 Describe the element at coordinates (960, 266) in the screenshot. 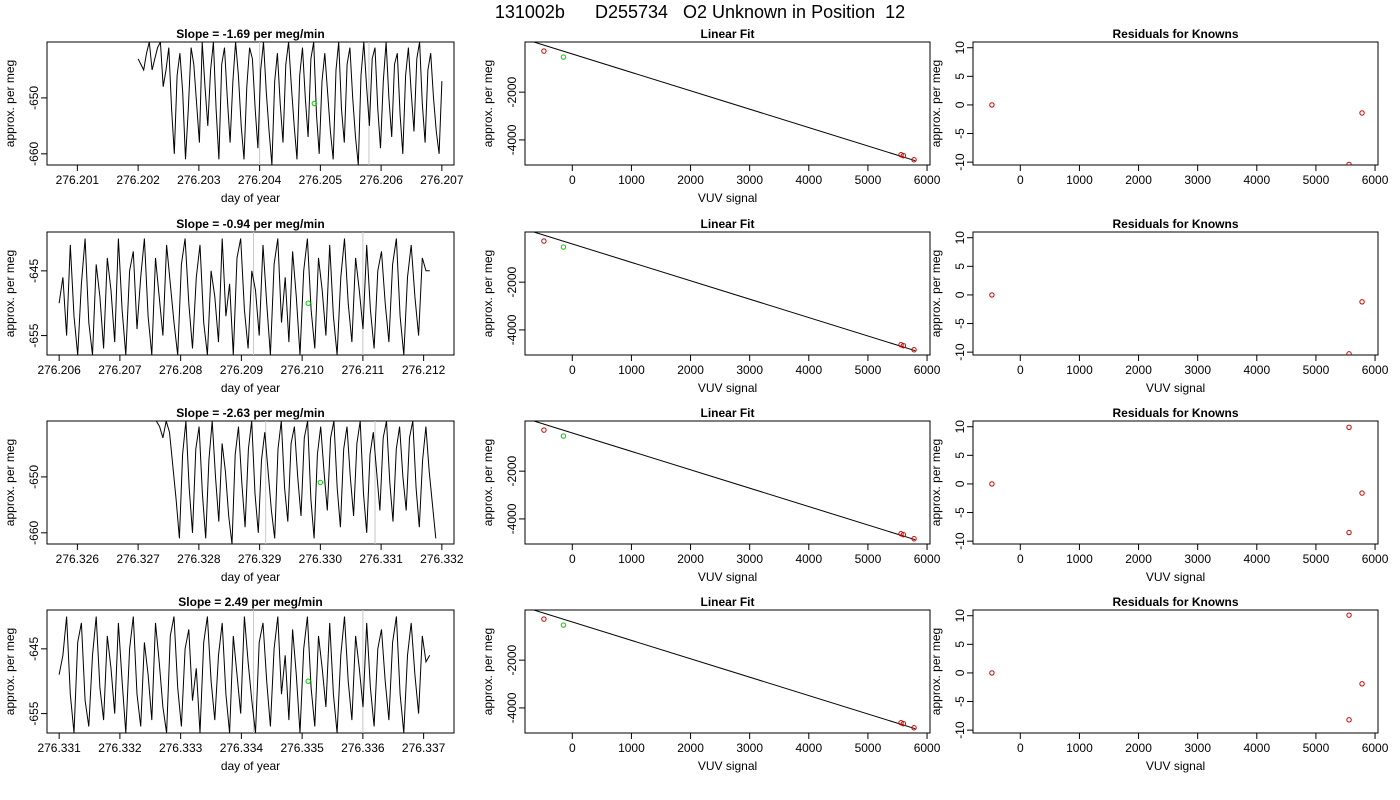

I see `y-tick-label: 5` at that location.